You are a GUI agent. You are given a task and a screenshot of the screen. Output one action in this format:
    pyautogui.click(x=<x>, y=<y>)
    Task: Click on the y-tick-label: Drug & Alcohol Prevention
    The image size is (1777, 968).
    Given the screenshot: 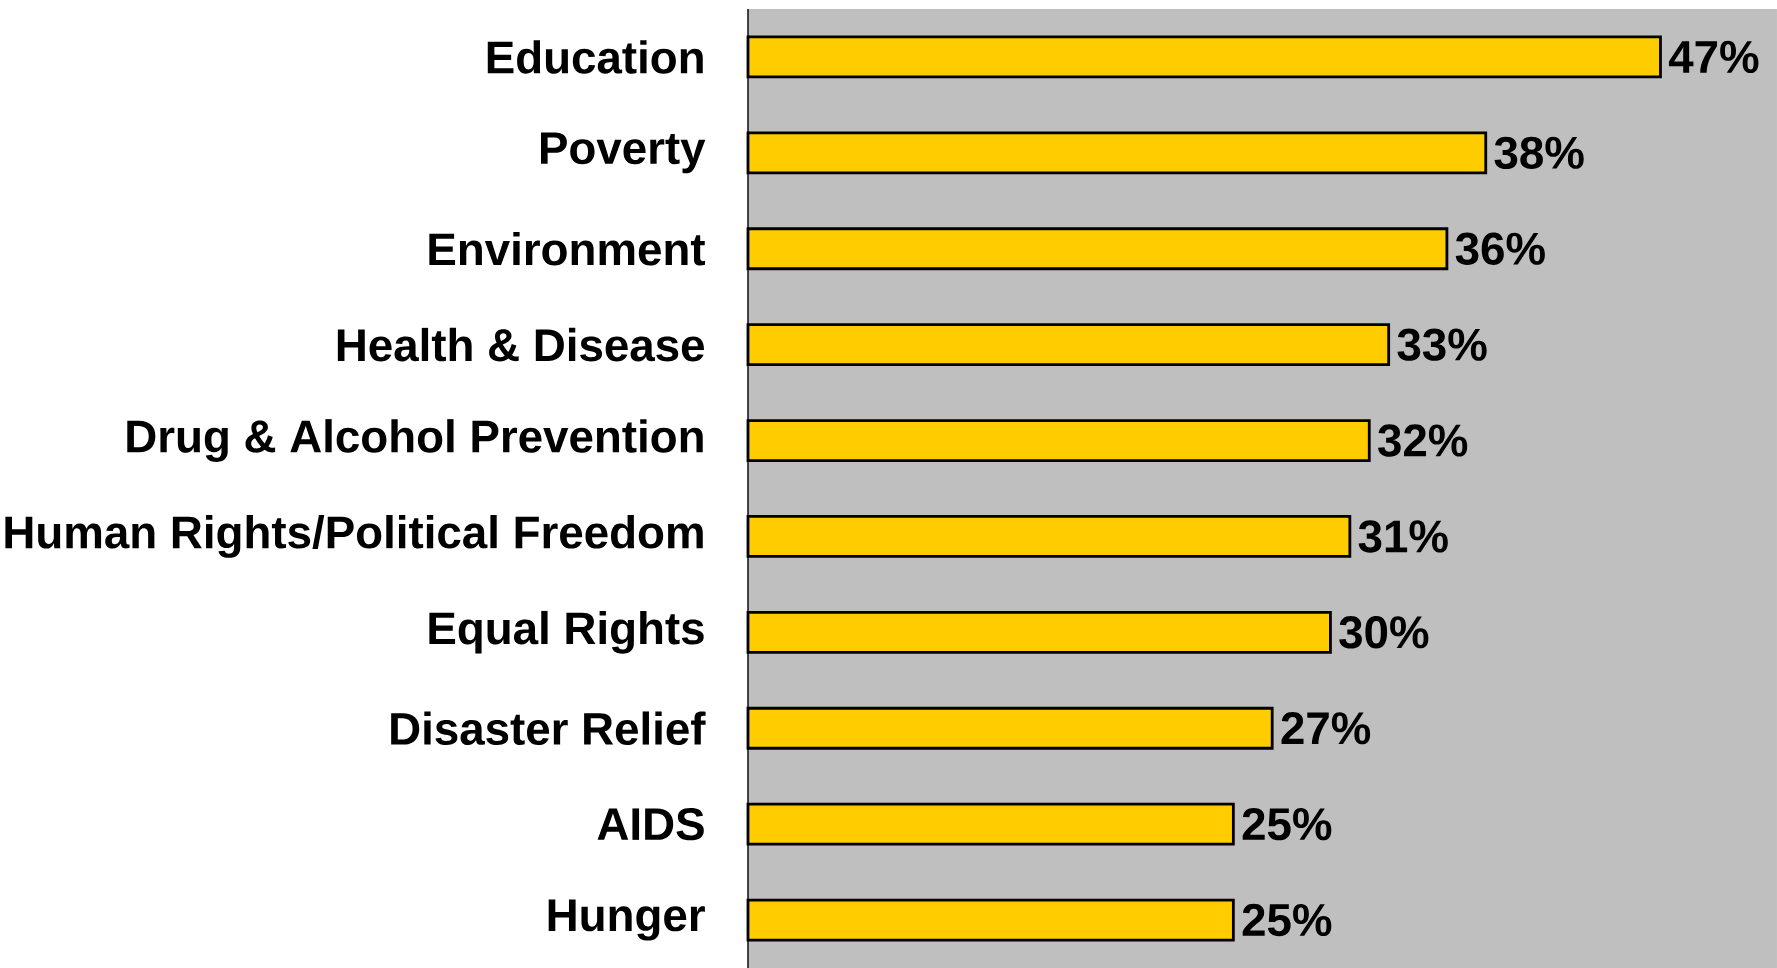 What is the action you would take?
    pyautogui.click(x=415, y=440)
    